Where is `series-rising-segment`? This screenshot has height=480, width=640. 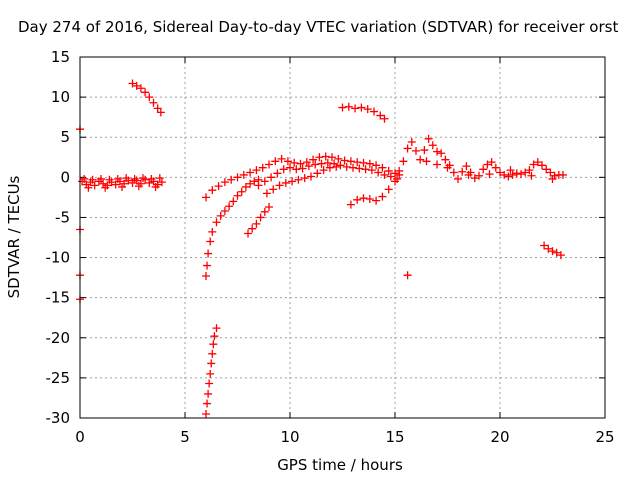
series-rising-segment is located at coordinates (258, 220).